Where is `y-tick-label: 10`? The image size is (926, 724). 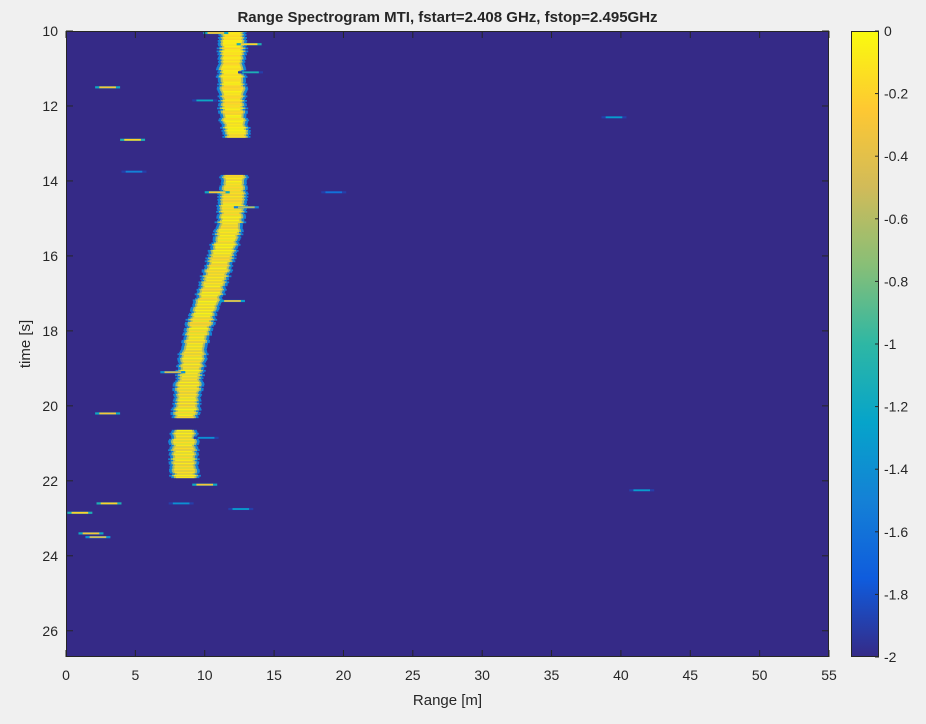
y-tick-label: 10 is located at coordinates (50, 31).